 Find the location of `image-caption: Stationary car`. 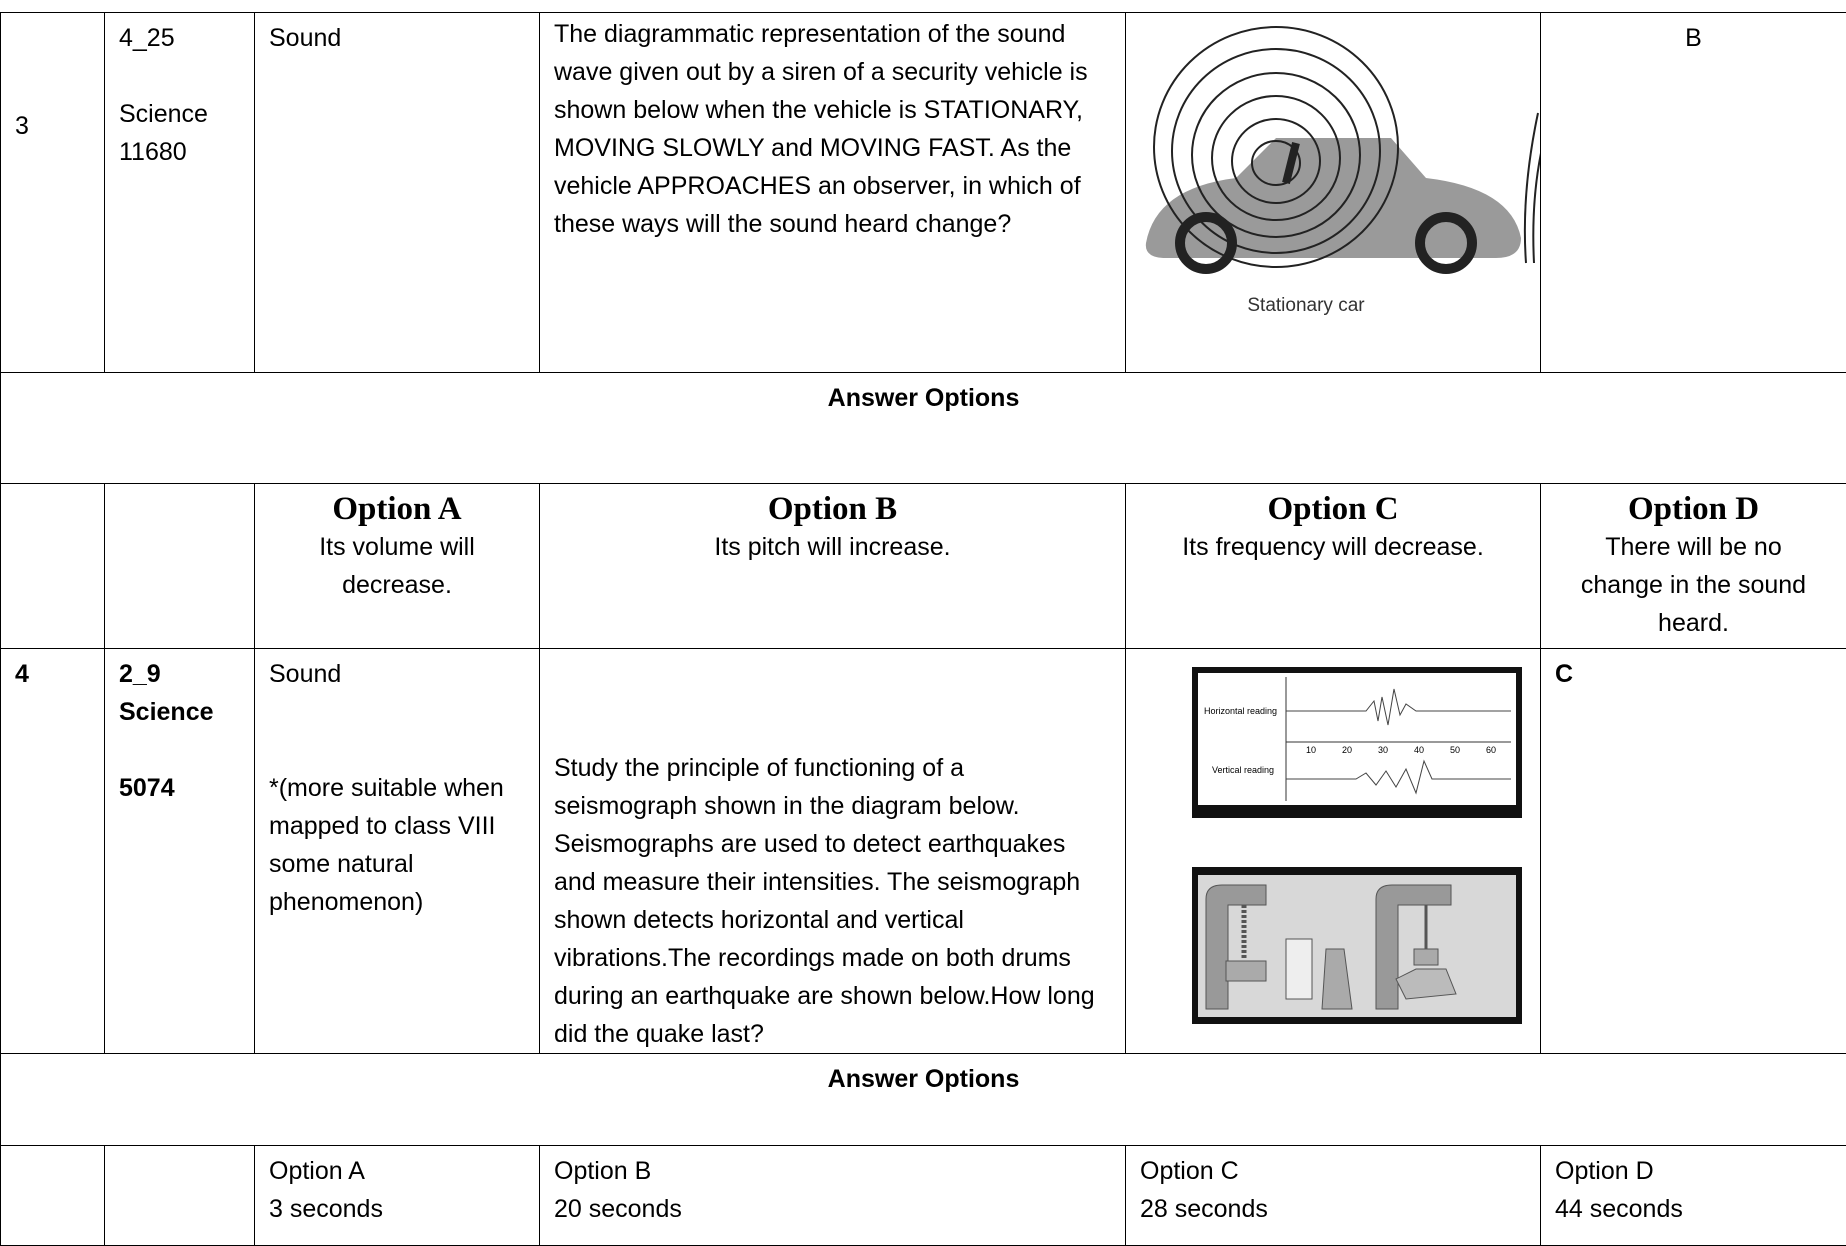

image-caption: Stationary car is located at coordinates (1306, 305).